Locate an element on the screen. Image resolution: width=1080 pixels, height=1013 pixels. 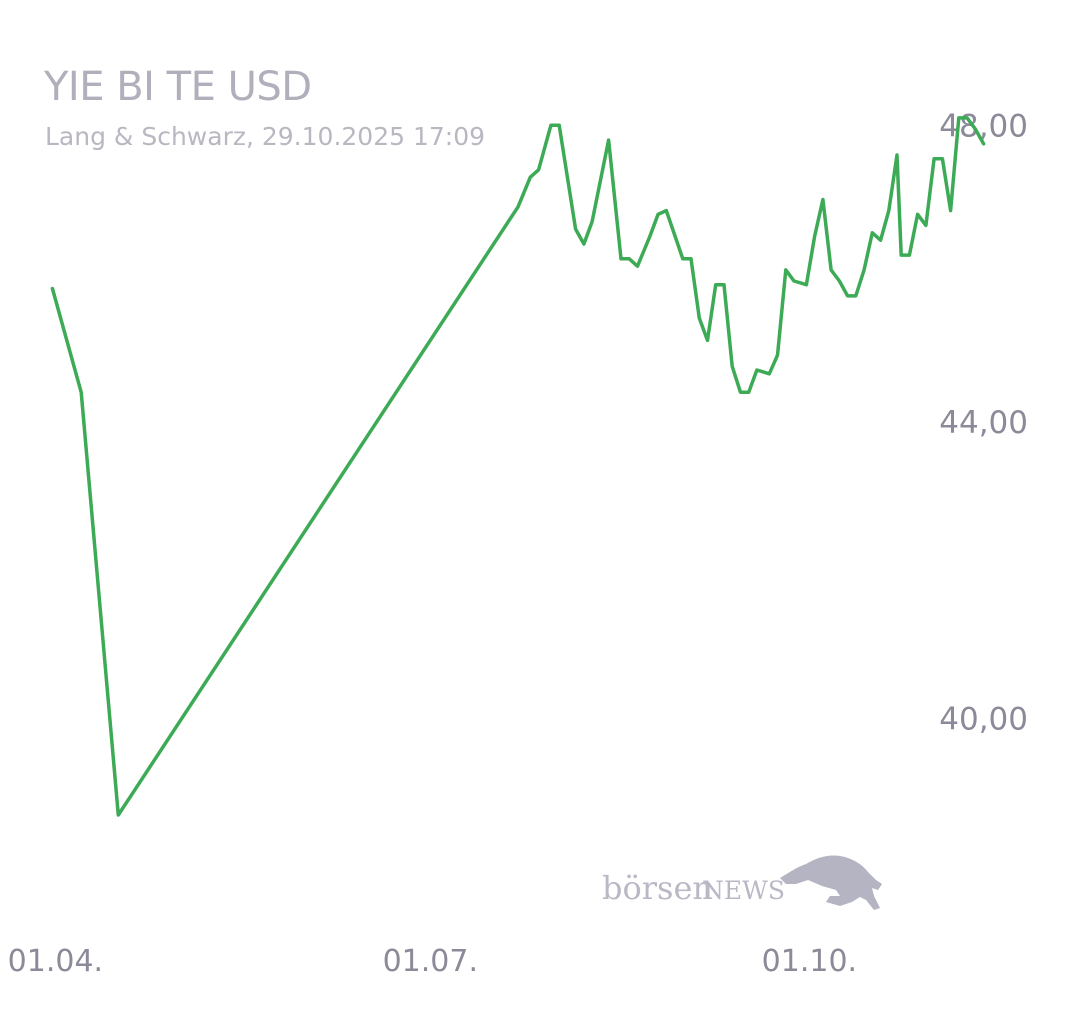
chart-title: YIE BI TE USD is located at coordinates (178, 87).